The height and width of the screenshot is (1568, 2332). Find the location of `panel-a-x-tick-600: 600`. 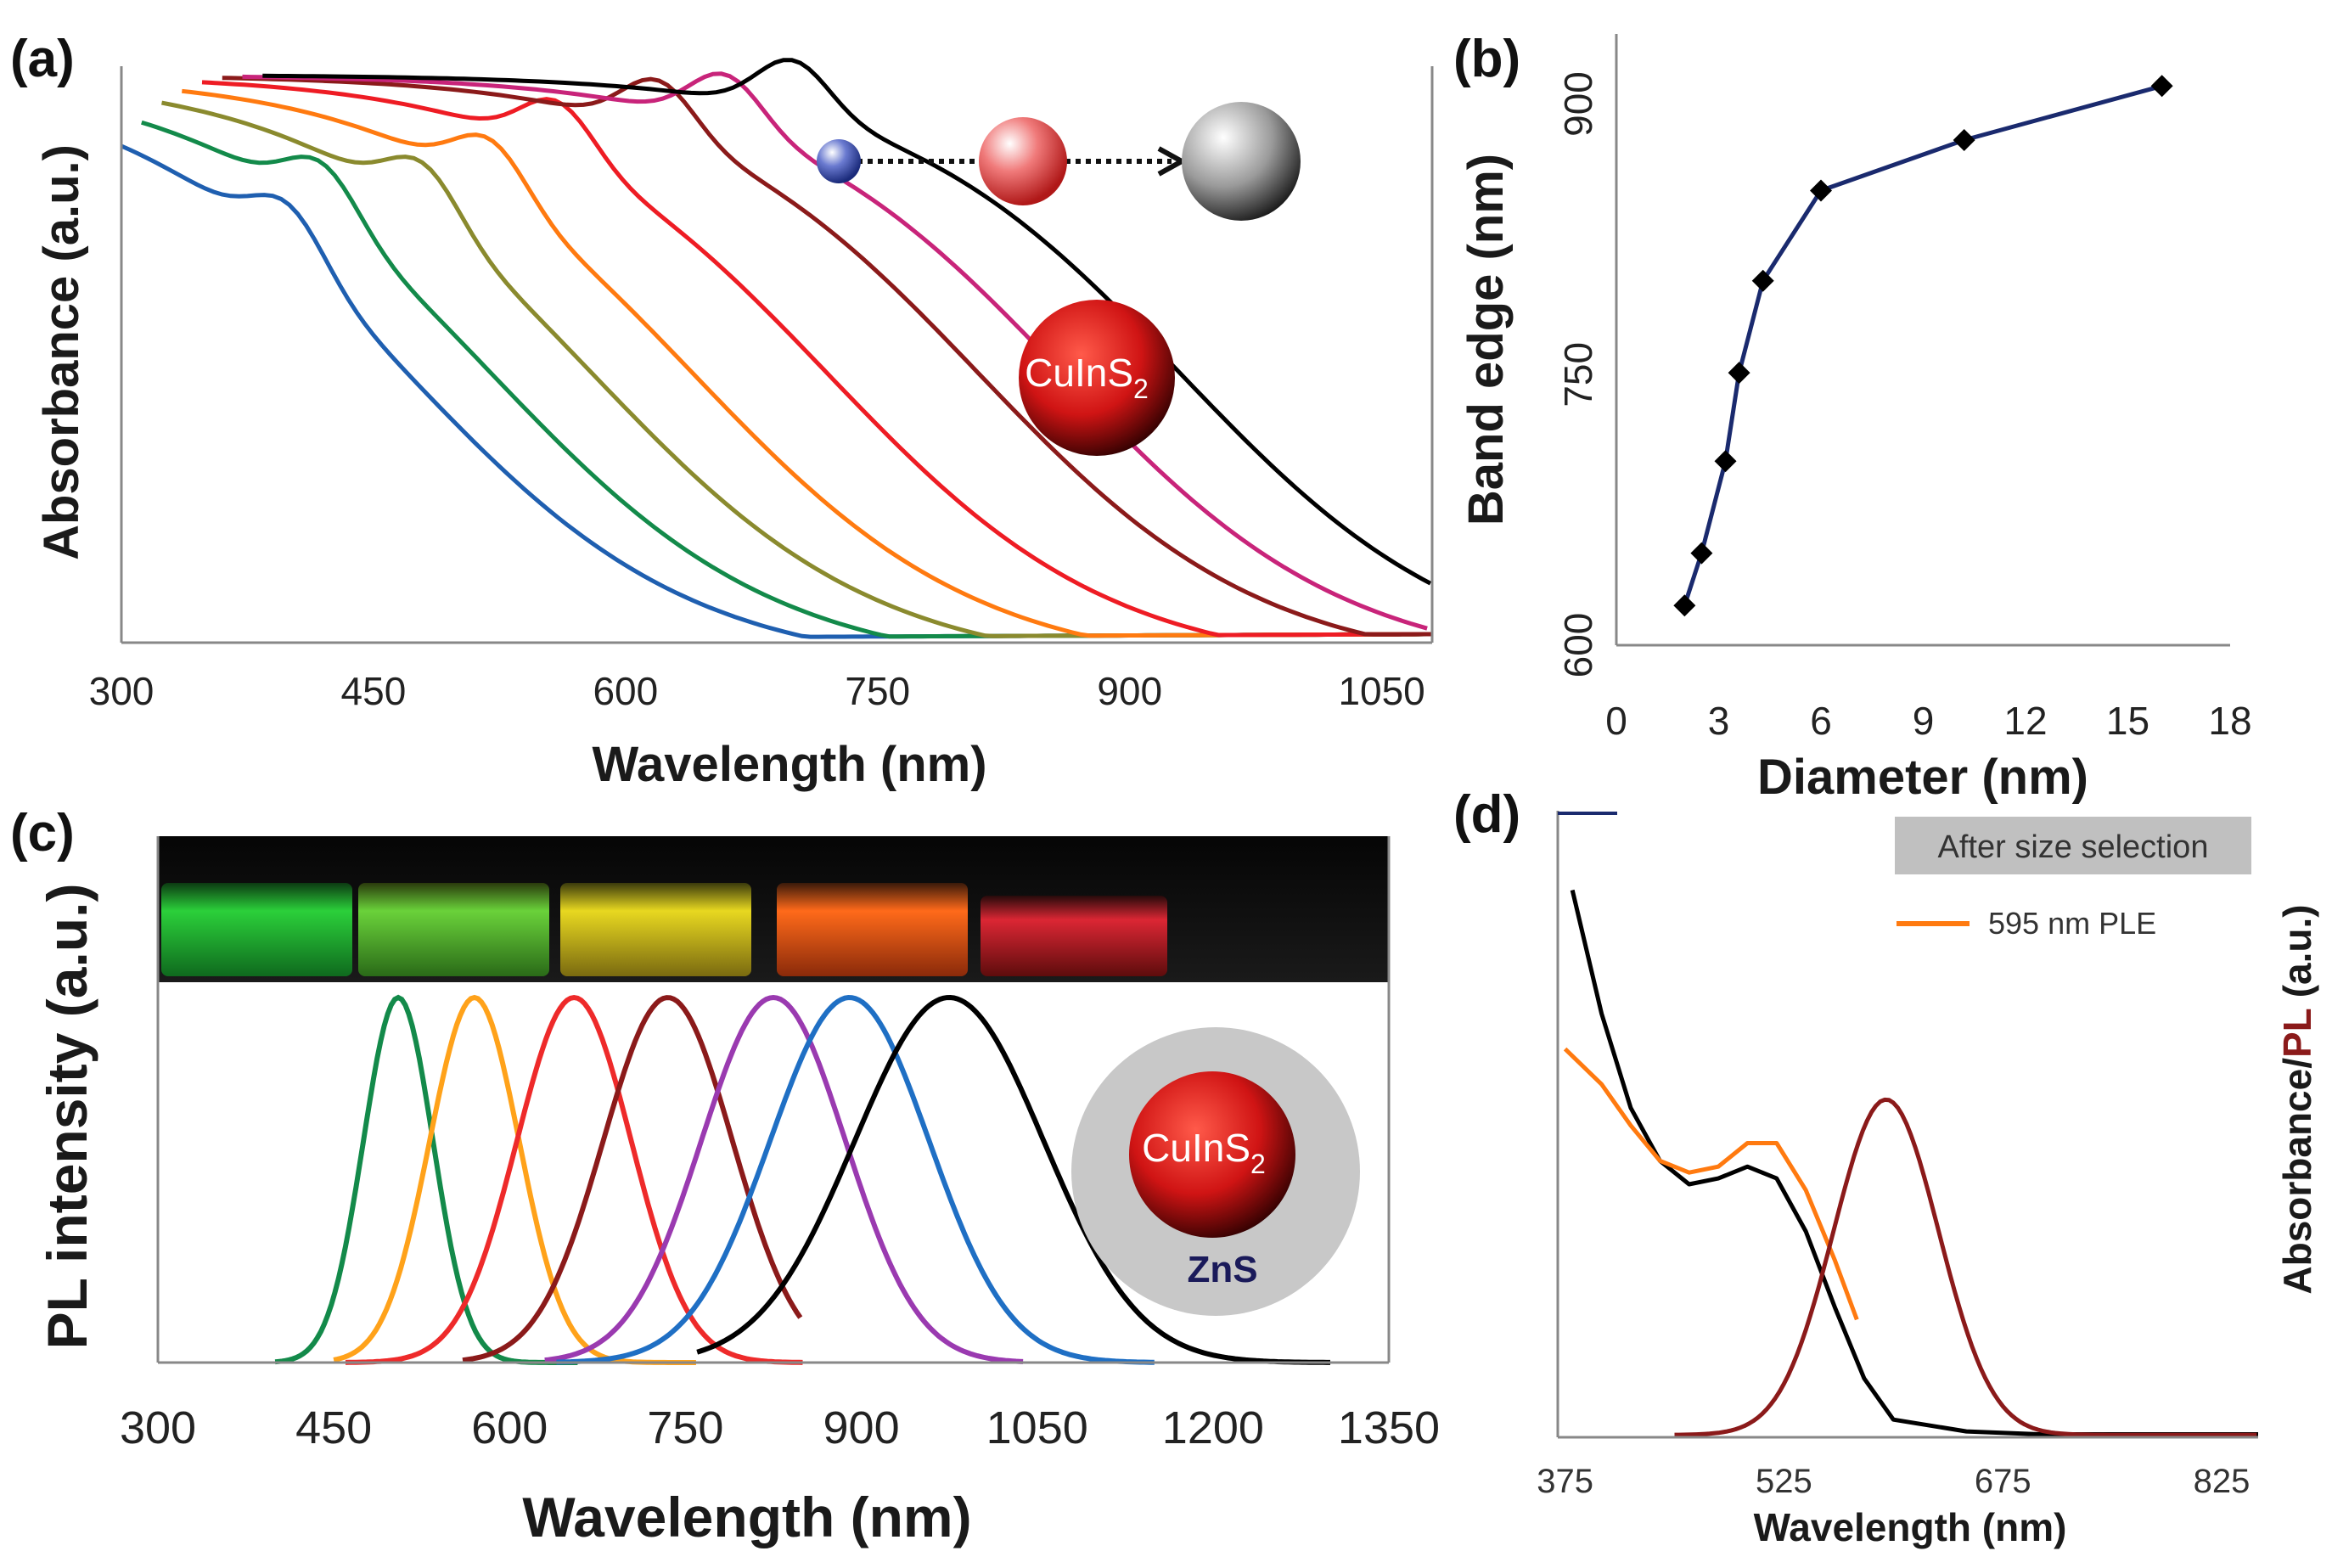

panel-a-x-tick-600: 600 is located at coordinates (626, 691).